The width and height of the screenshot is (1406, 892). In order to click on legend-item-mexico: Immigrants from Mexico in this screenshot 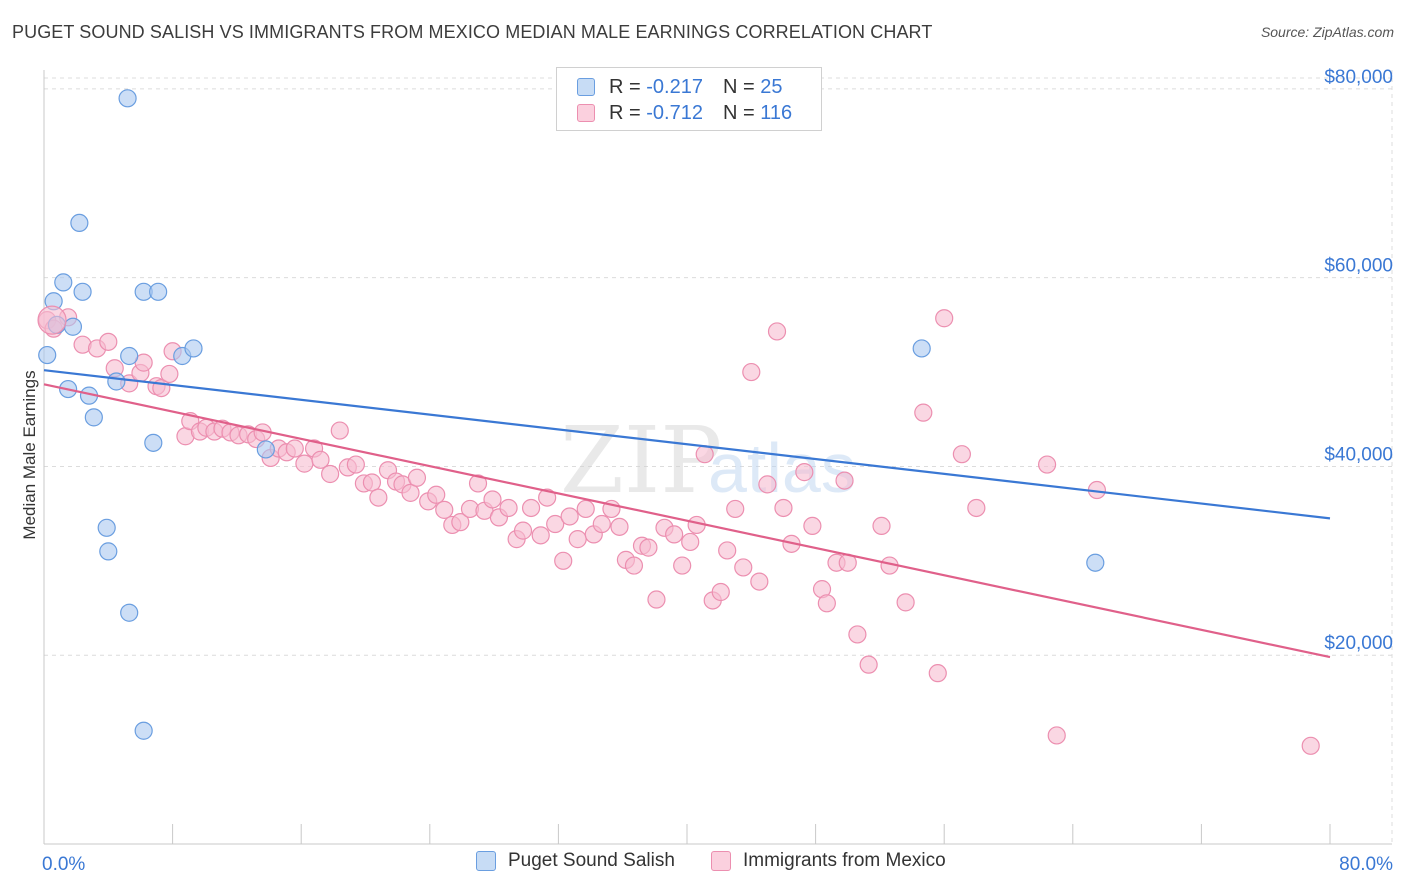, I will do `click(828, 861)`.